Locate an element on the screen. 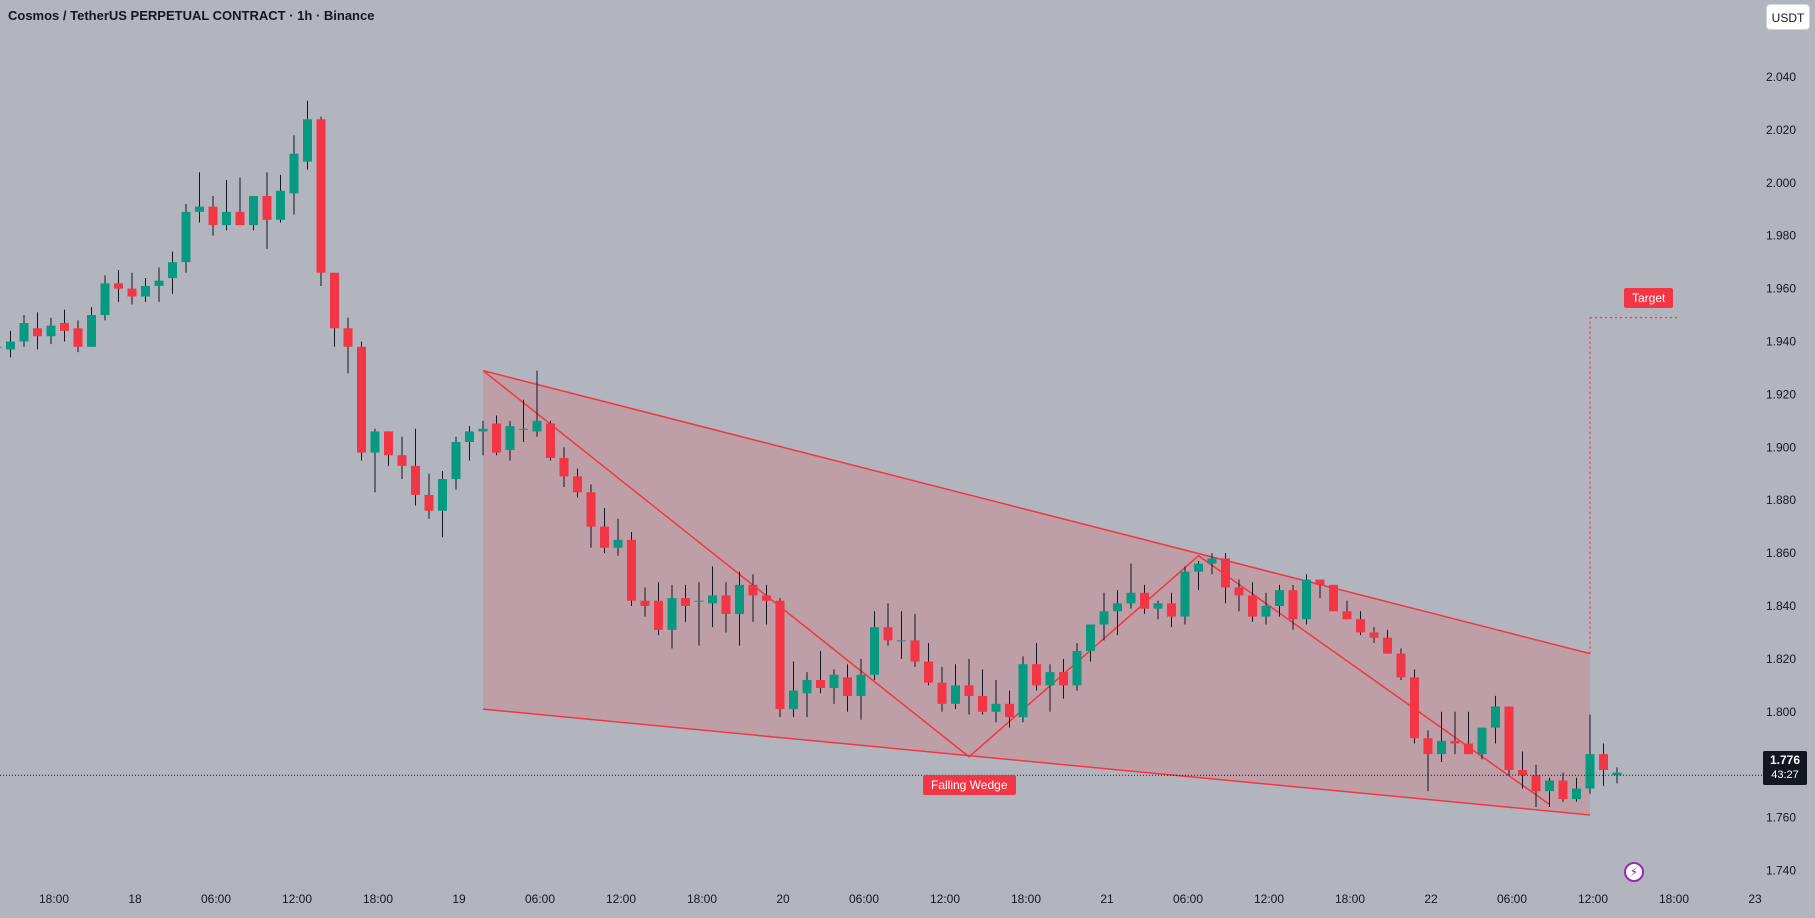 The width and height of the screenshot is (1815, 918). time-tick-label: 19 is located at coordinates (459, 899).